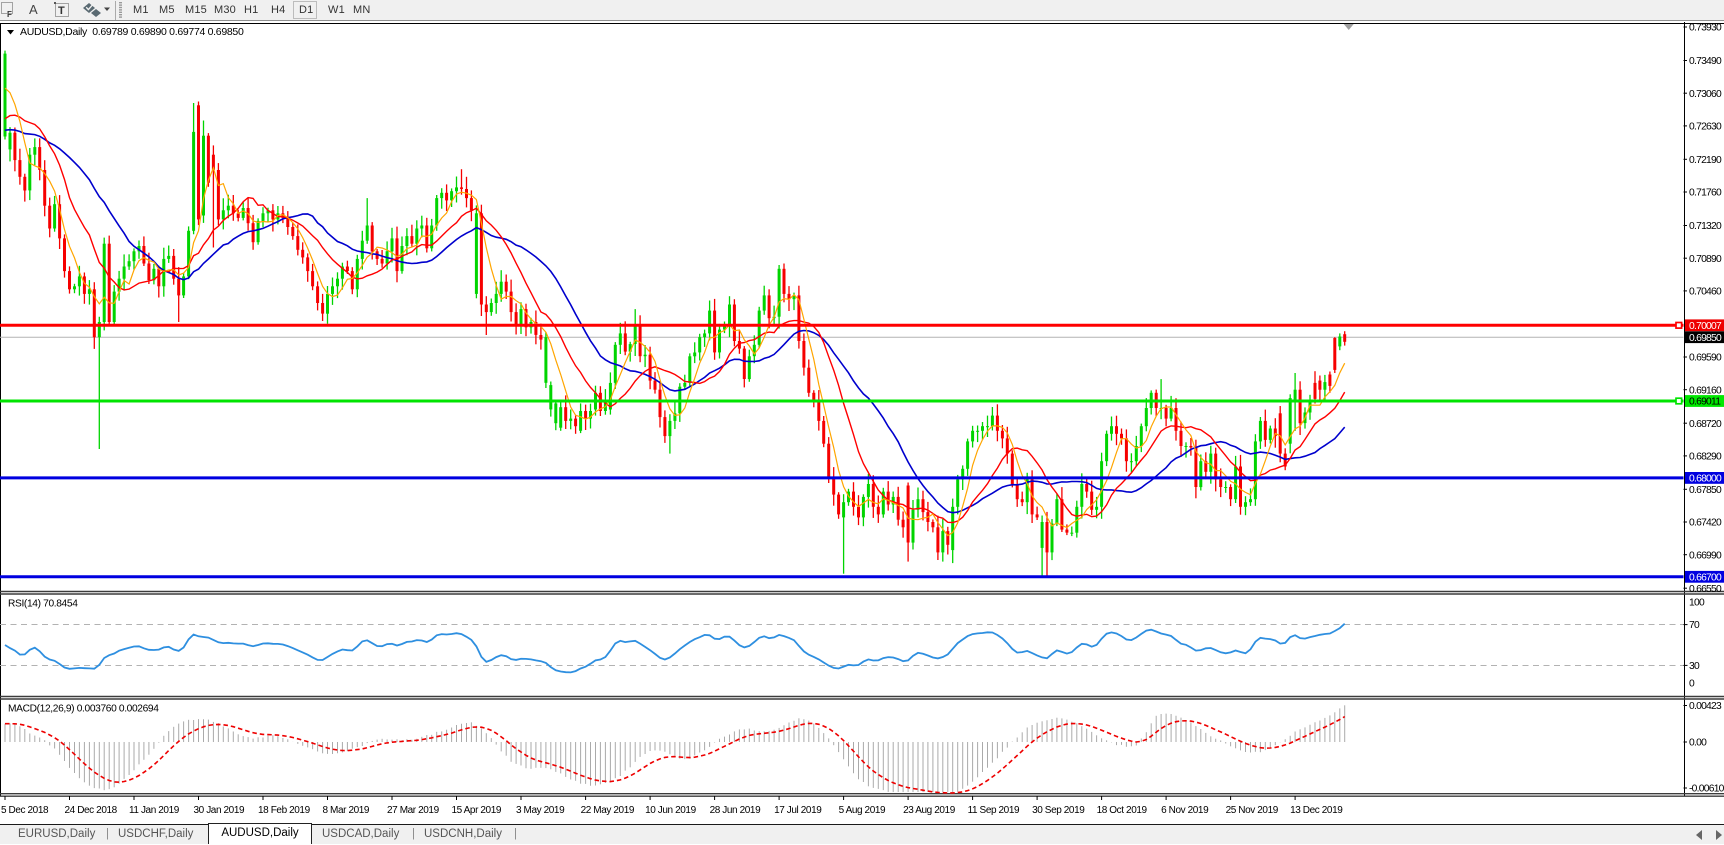  What do you see at coordinates (1705, 338) in the screenshot?
I see `svg-text: 0.69850` at bounding box center [1705, 338].